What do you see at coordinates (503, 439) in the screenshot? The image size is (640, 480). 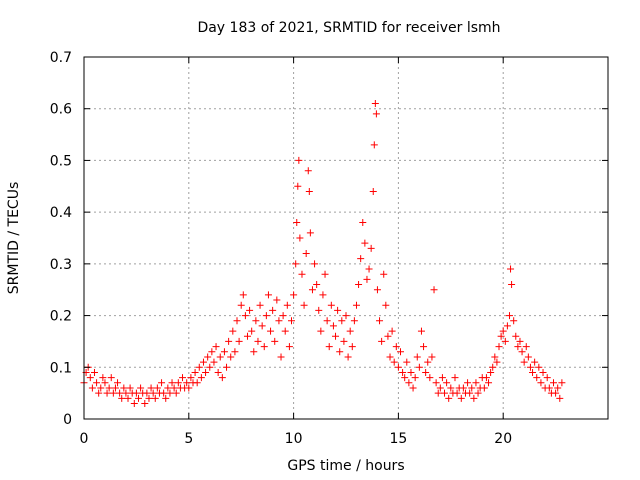 I see `x-tick-label: 20` at bounding box center [503, 439].